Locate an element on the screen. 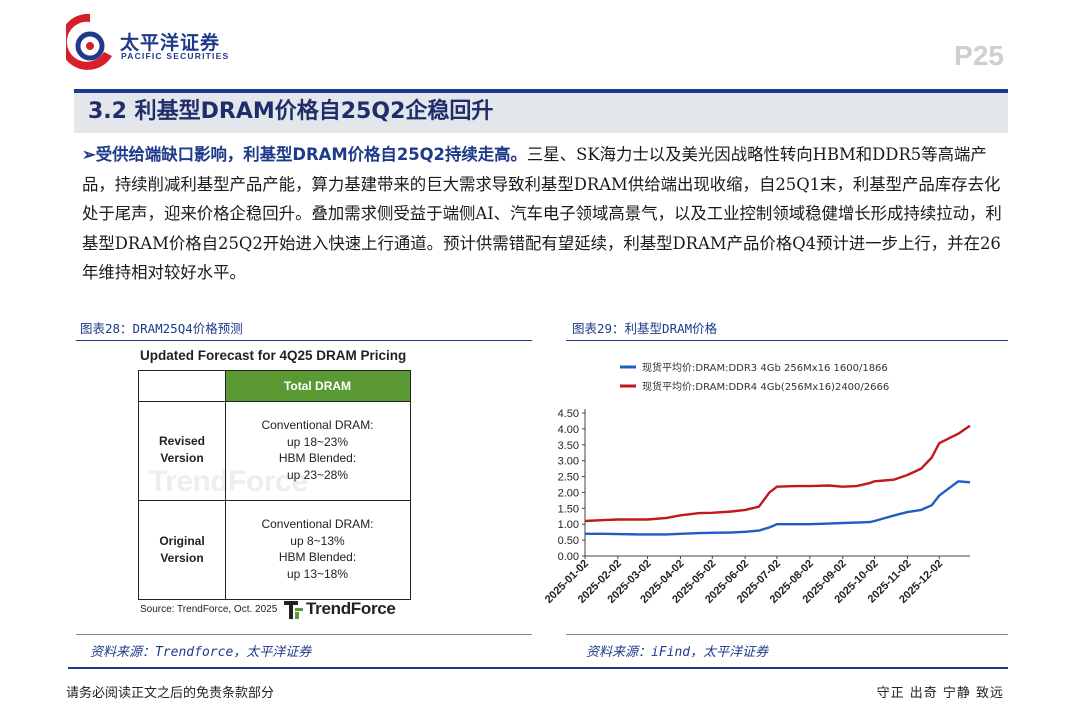  y-tick-label: 2.50 is located at coordinates (568, 478).